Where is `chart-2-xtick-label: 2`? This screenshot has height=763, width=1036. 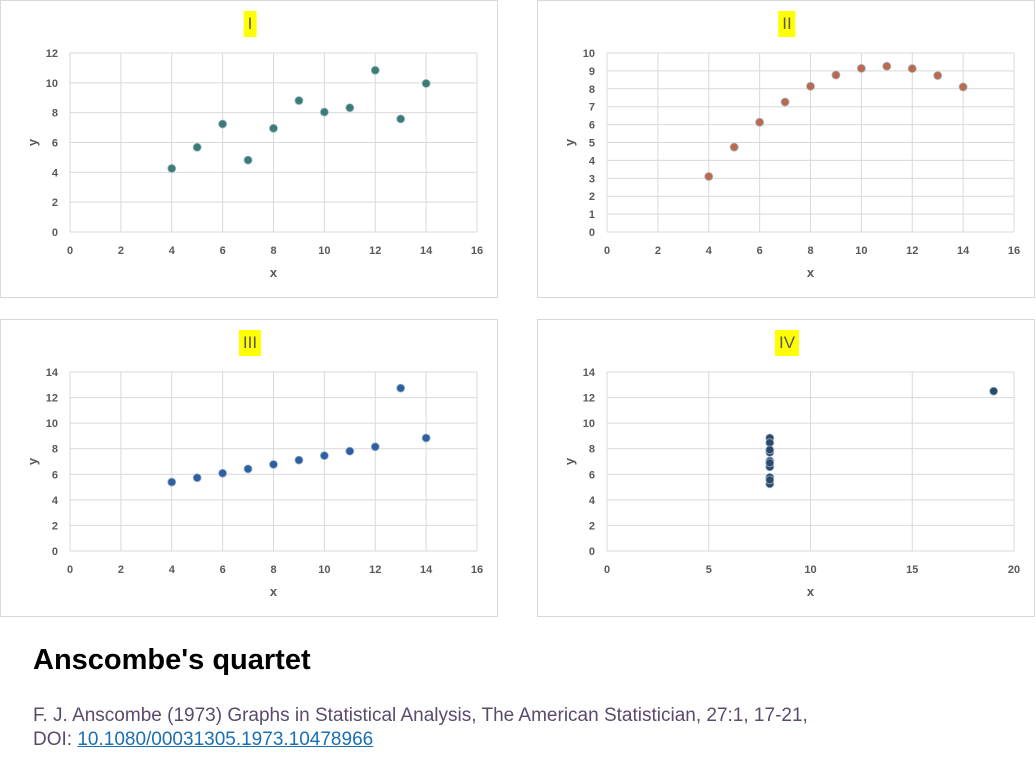
chart-2-xtick-label: 2 is located at coordinates (658, 251).